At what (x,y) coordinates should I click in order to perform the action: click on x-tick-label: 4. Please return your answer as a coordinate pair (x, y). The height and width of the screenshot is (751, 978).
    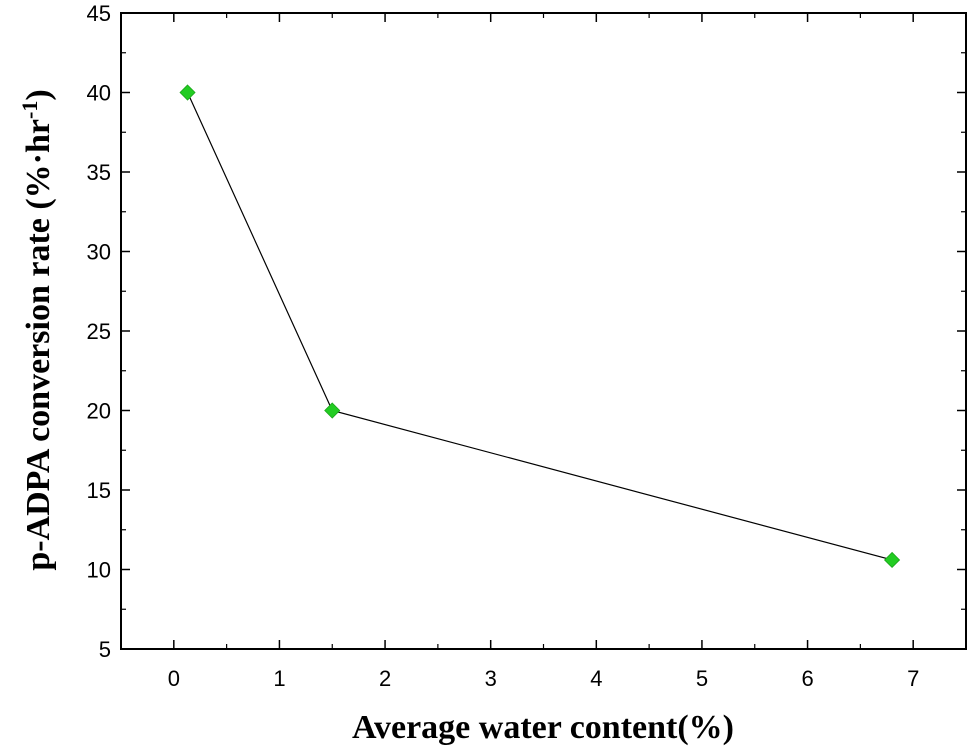
    Looking at the image, I should click on (596, 678).